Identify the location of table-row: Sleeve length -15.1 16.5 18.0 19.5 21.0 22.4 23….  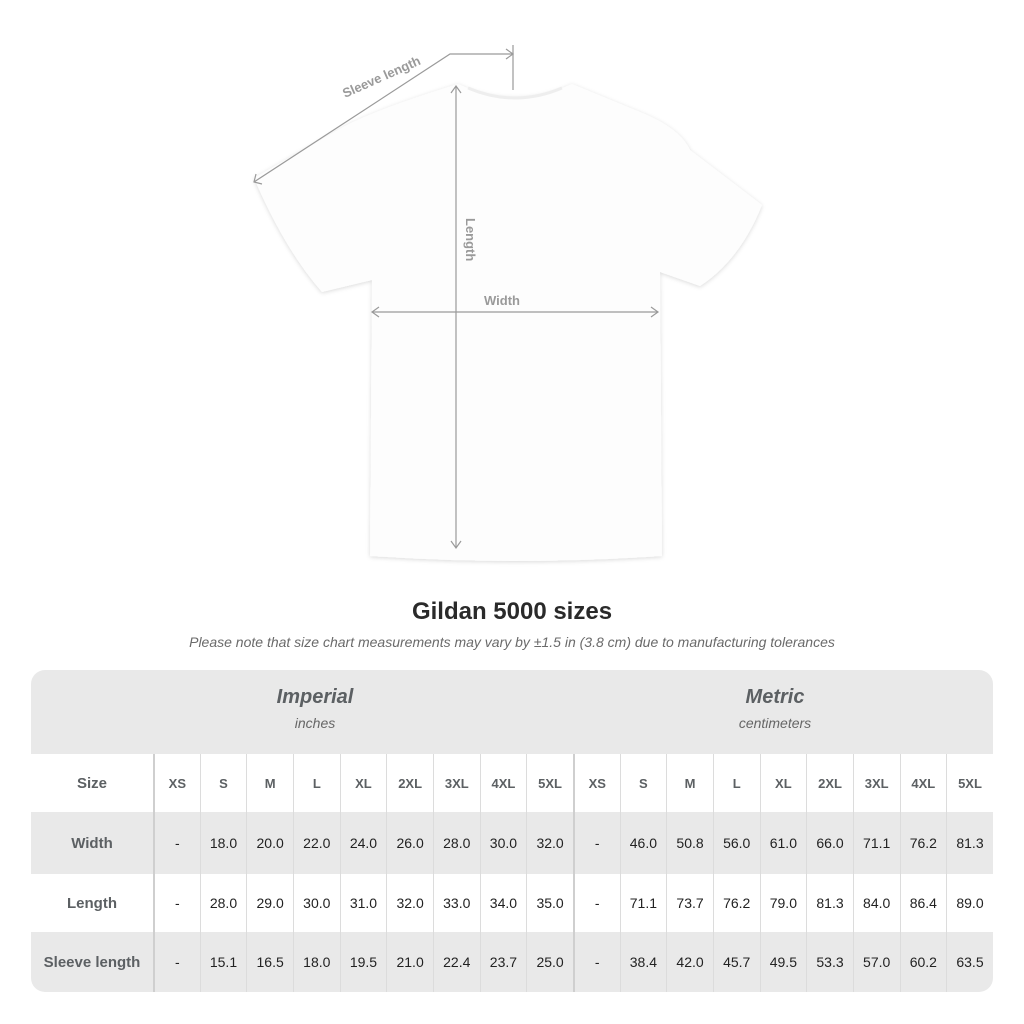
(512, 962).